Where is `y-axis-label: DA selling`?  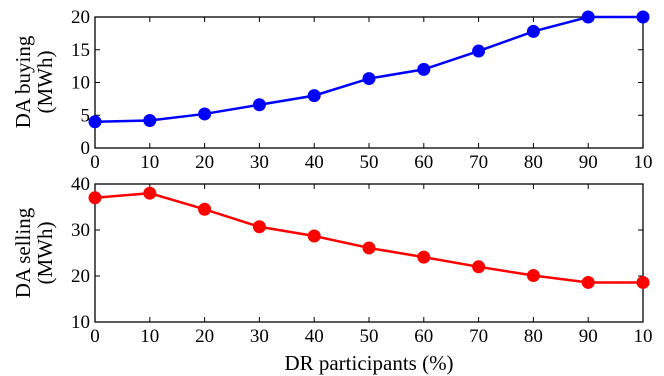 y-axis-label: DA selling is located at coordinates (23, 252).